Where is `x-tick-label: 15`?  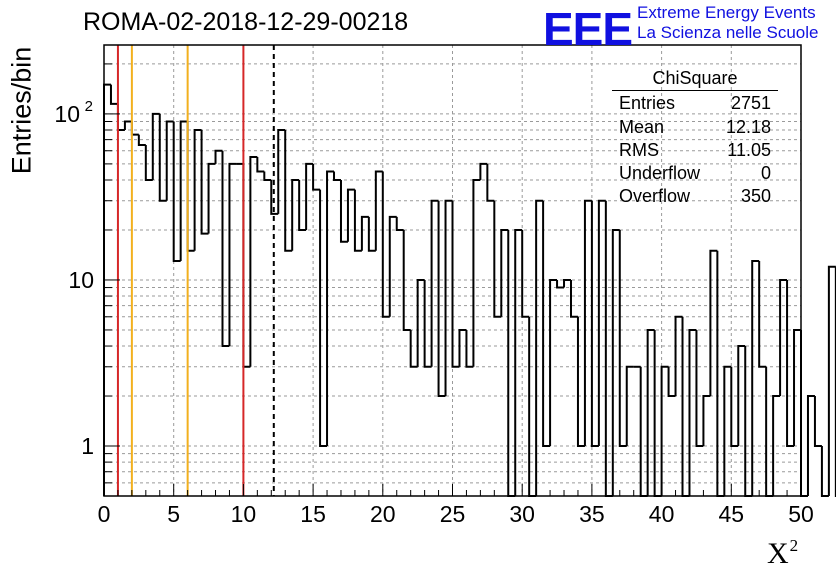
x-tick-label: 15 is located at coordinates (313, 514).